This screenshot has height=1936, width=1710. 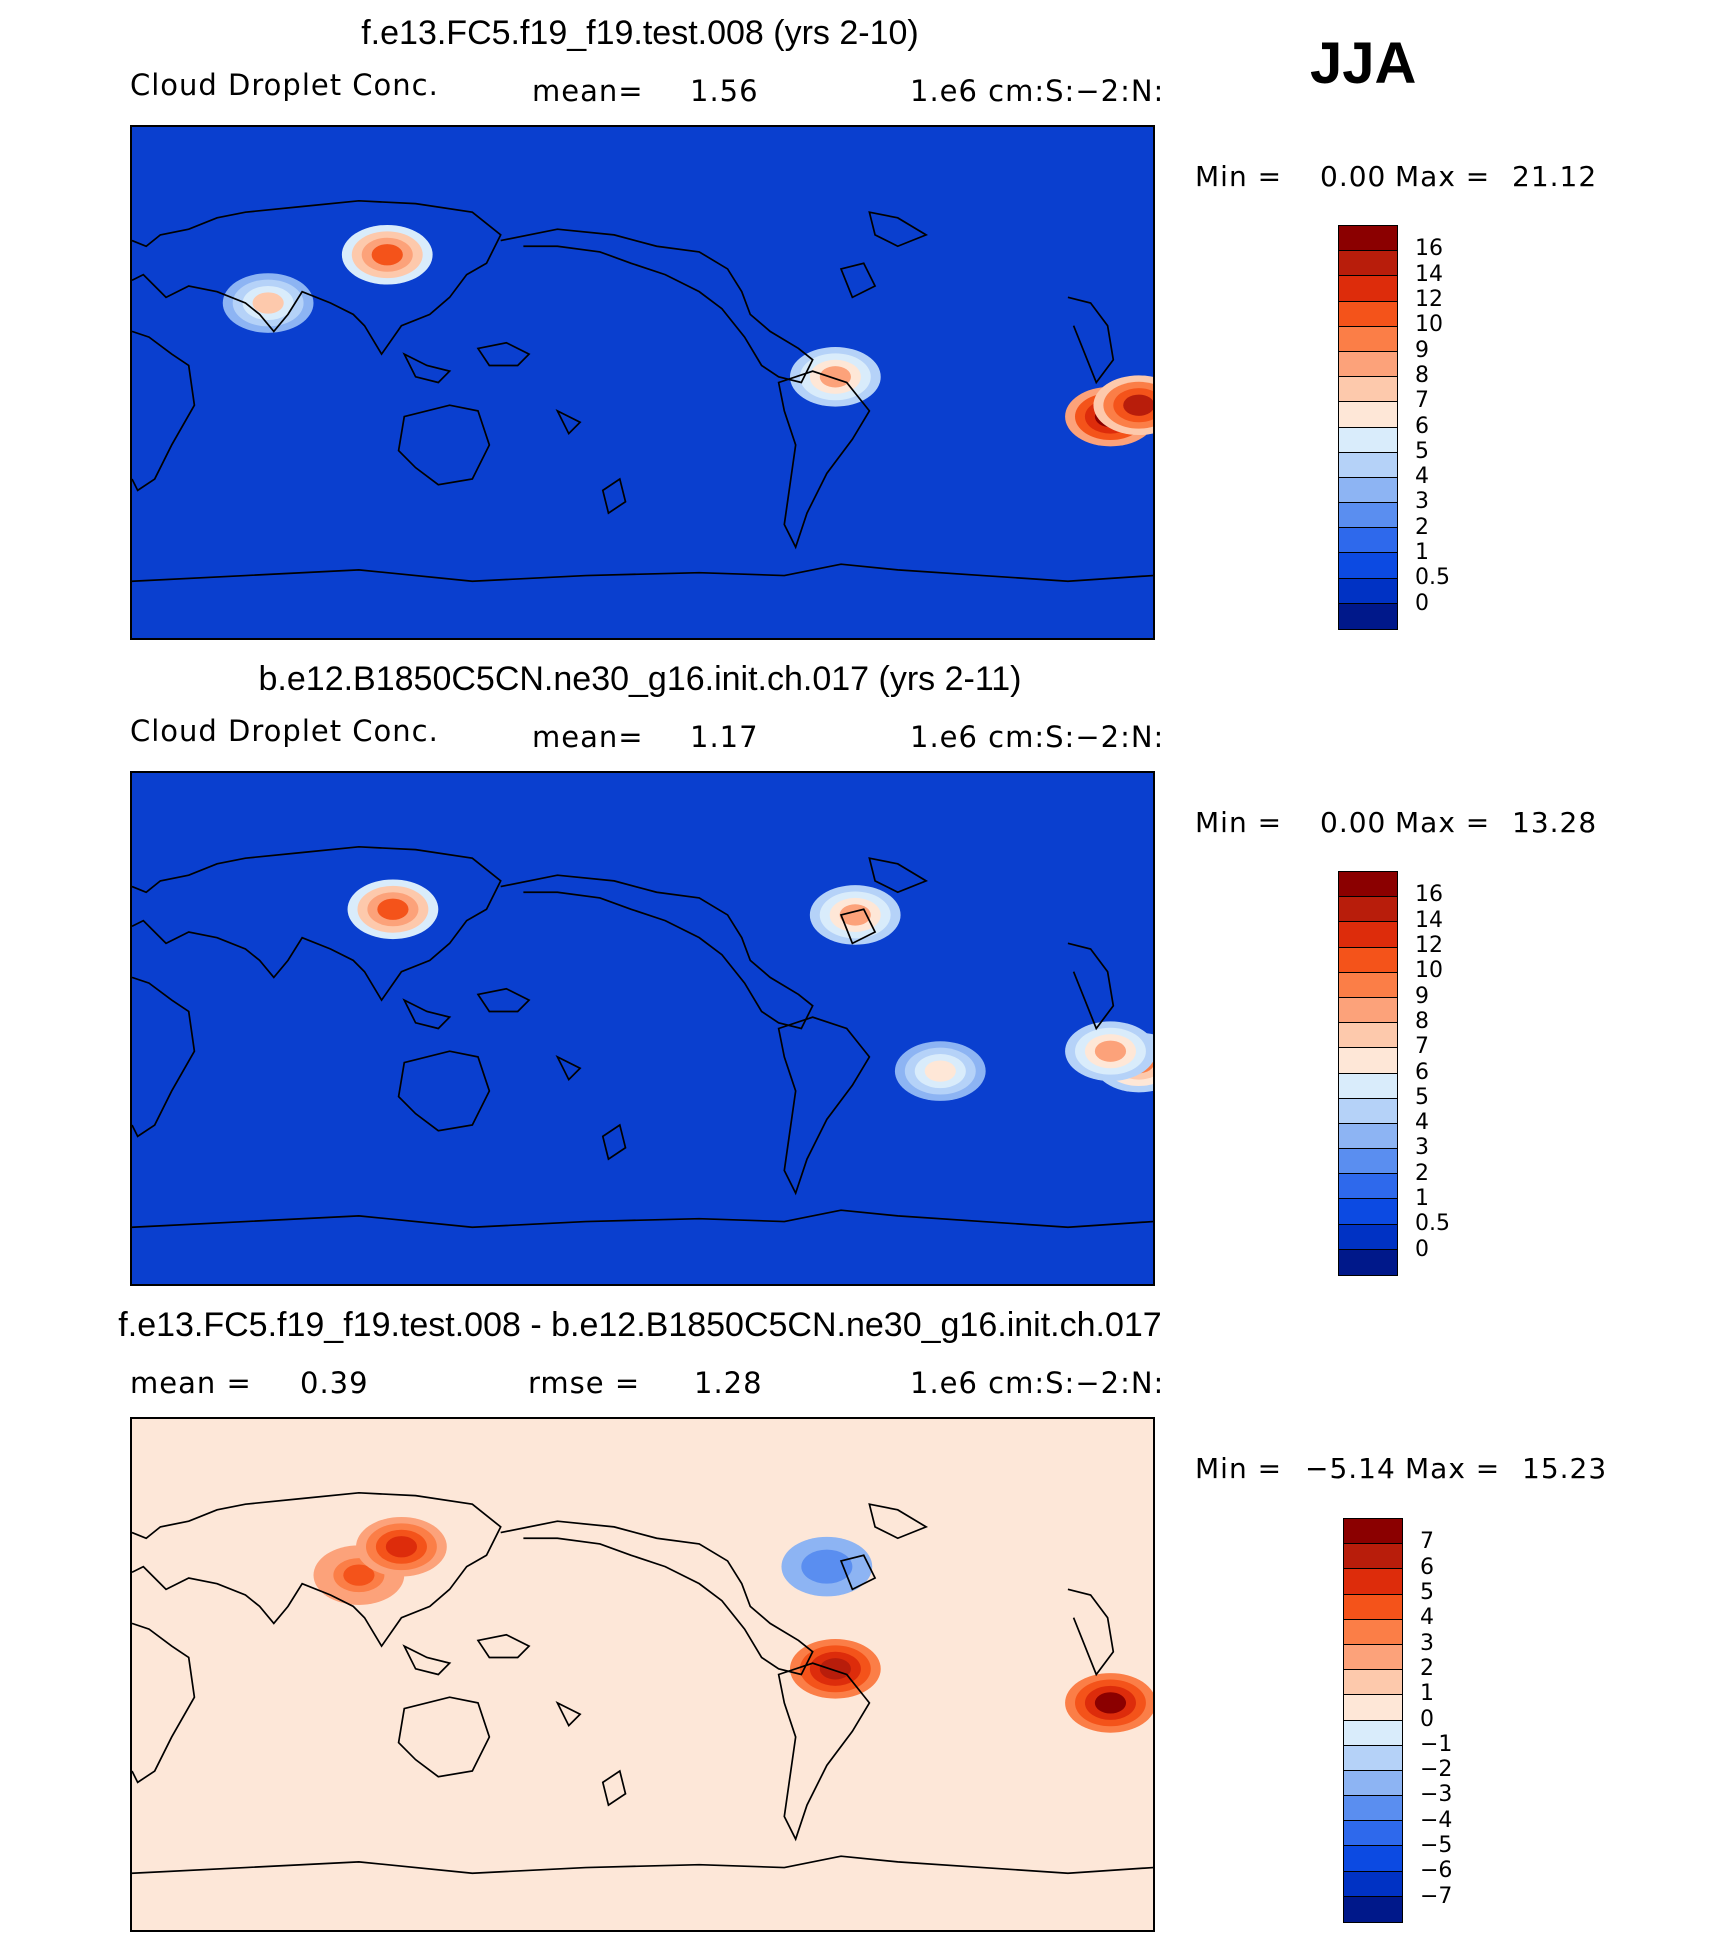 What do you see at coordinates (1429, 274) in the screenshot?
I see `colorbar-tick-label: 14` at bounding box center [1429, 274].